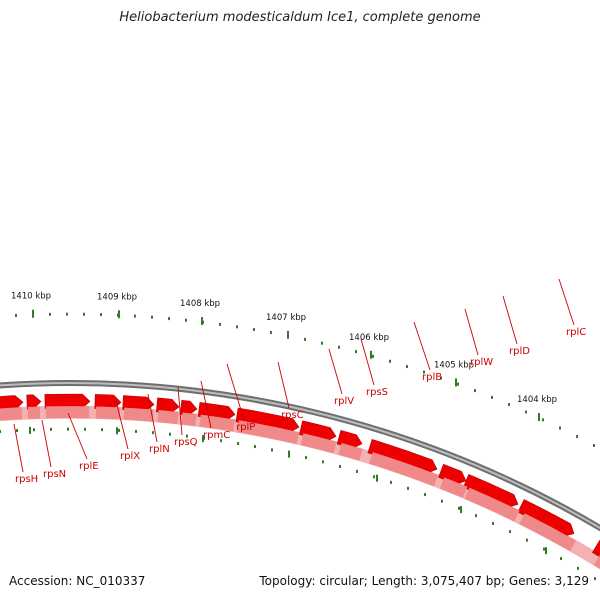 This screenshot has height=600, width=600. What do you see at coordinates (200, 304) in the screenshot?
I see `scale-label: 1408 kbp` at bounding box center [200, 304].